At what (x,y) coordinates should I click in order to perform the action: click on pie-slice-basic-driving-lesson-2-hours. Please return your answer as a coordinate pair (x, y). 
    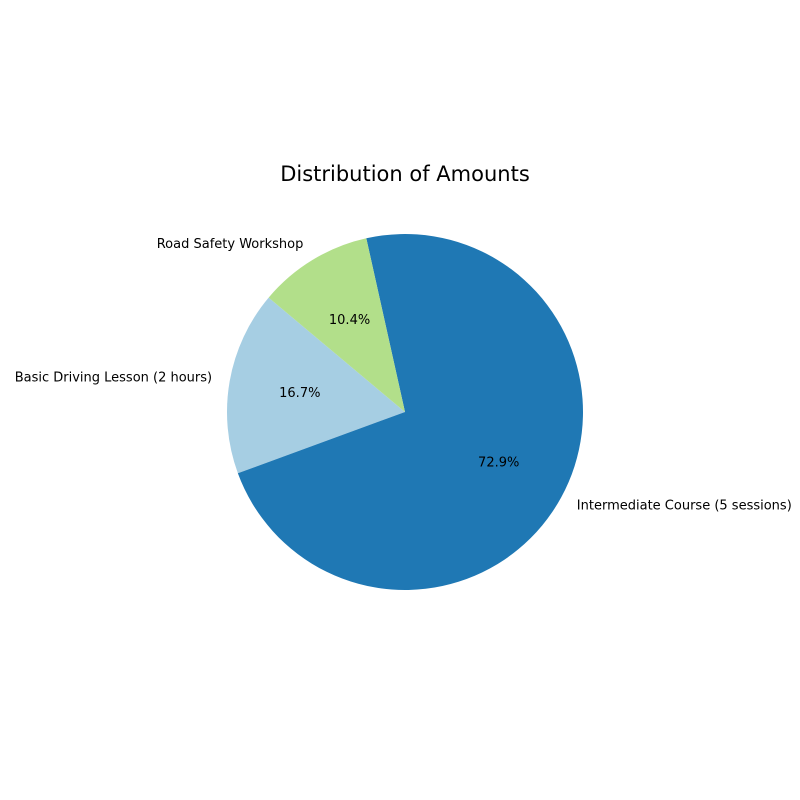
    Looking at the image, I should click on (316, 385).